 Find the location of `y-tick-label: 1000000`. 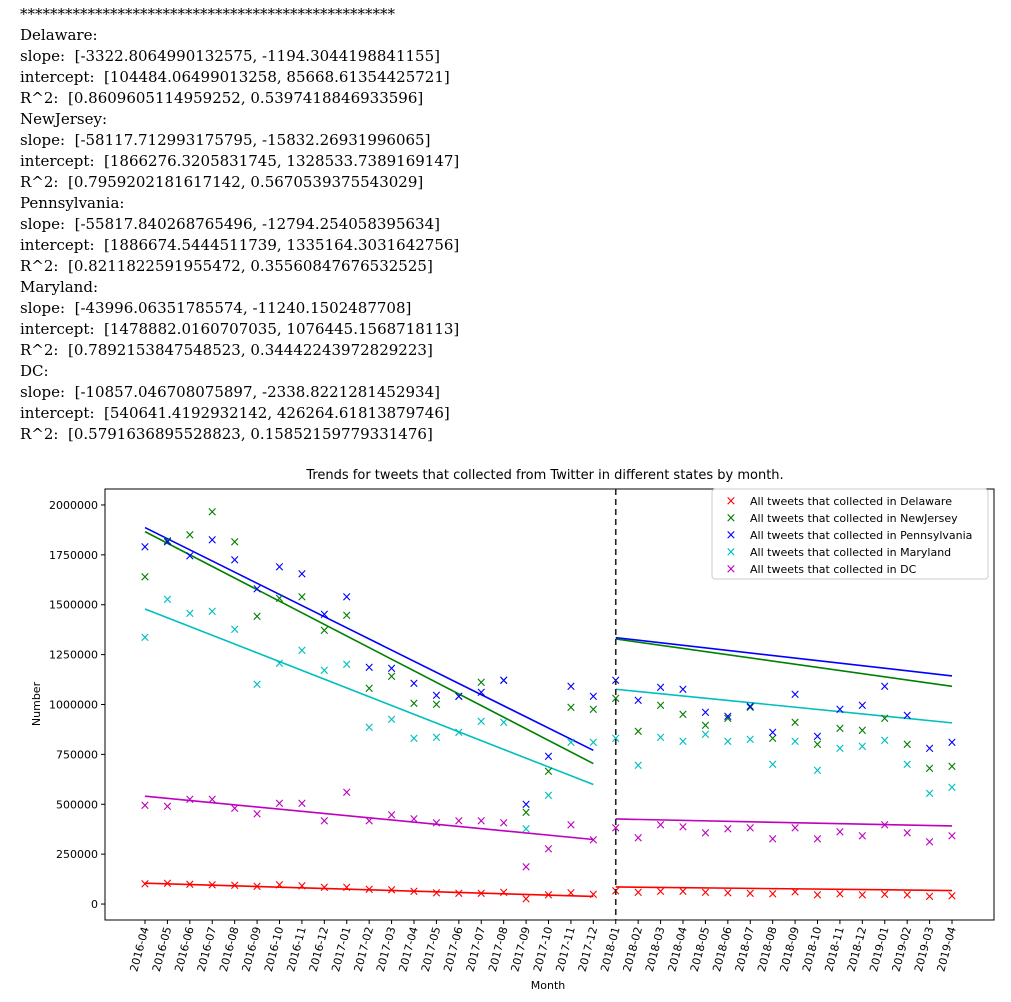

y-tick-label: 1000000 is located at coordinates (73, 705).